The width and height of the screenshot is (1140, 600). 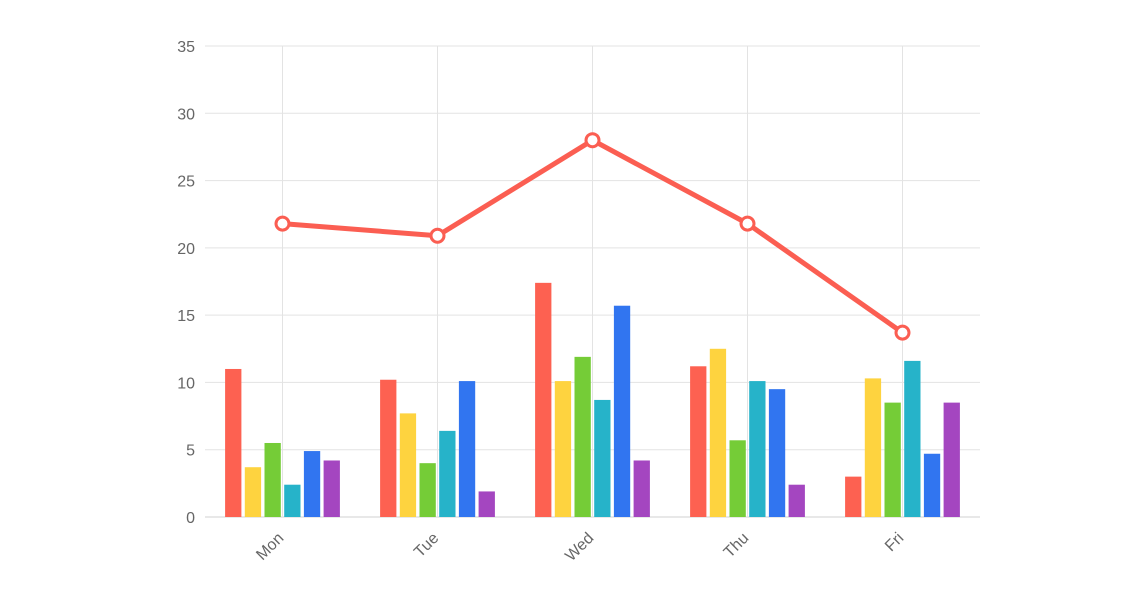 I want to click on x-tick-label: Wed, so click(x=579, y=547).